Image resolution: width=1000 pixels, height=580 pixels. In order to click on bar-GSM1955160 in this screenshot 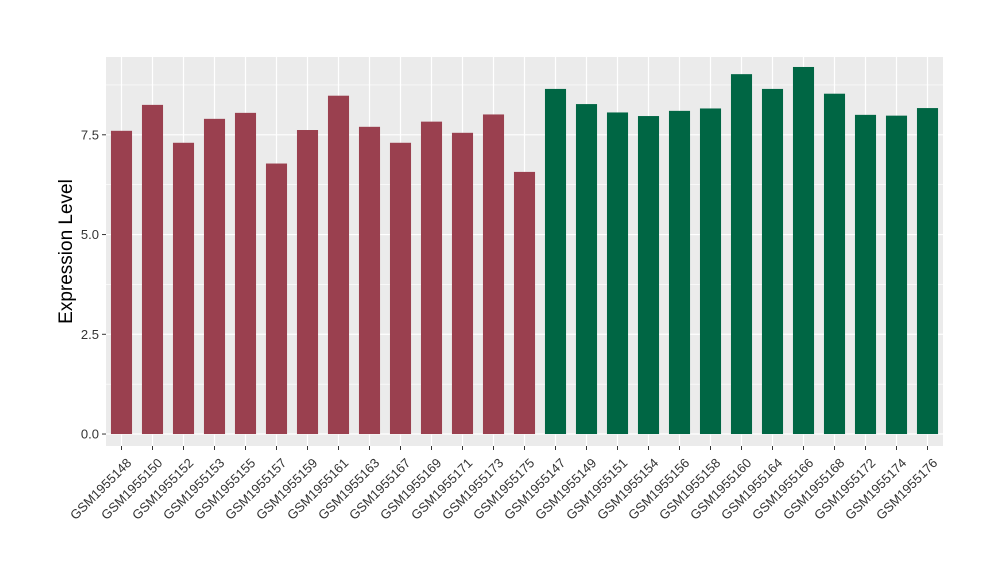, I will do `click(741, 254)`.